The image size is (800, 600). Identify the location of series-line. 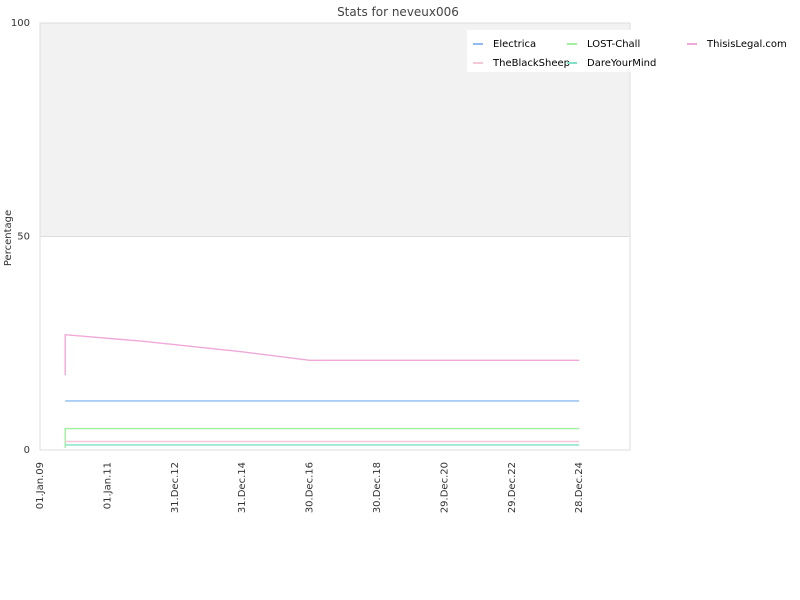
(322, 354).